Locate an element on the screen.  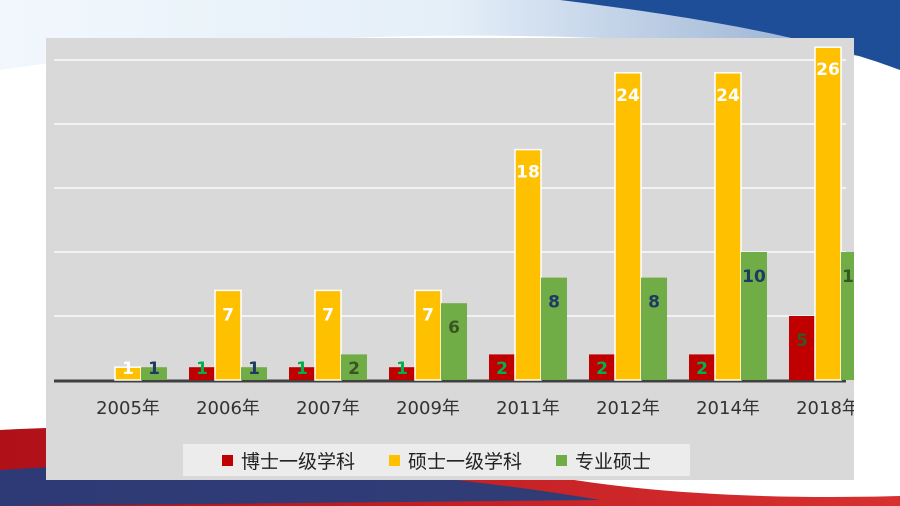
data-label-master-0: 1 is located at coordinates (128, 369).